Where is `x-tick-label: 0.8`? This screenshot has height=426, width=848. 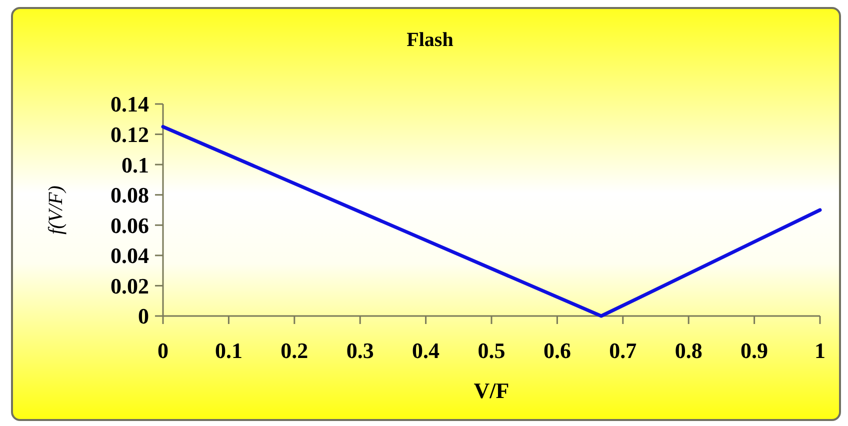 x-tick-label: 0.8 is located at coordinates (688, 350).